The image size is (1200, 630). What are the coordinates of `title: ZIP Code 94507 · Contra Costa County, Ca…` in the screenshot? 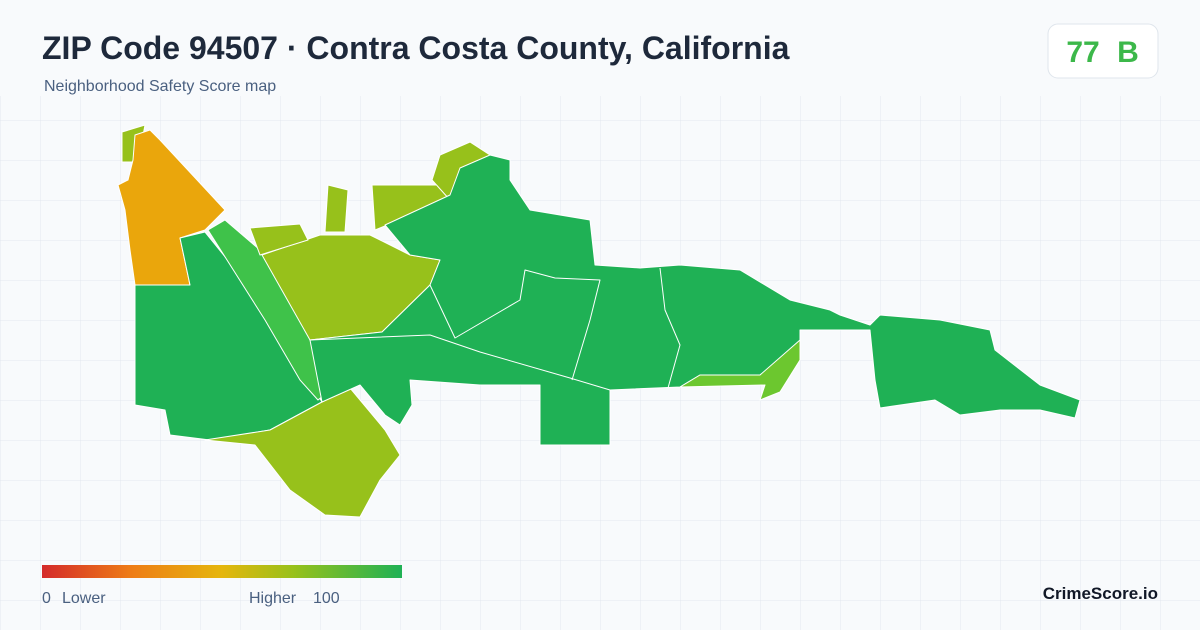 It's located at (416, 48).